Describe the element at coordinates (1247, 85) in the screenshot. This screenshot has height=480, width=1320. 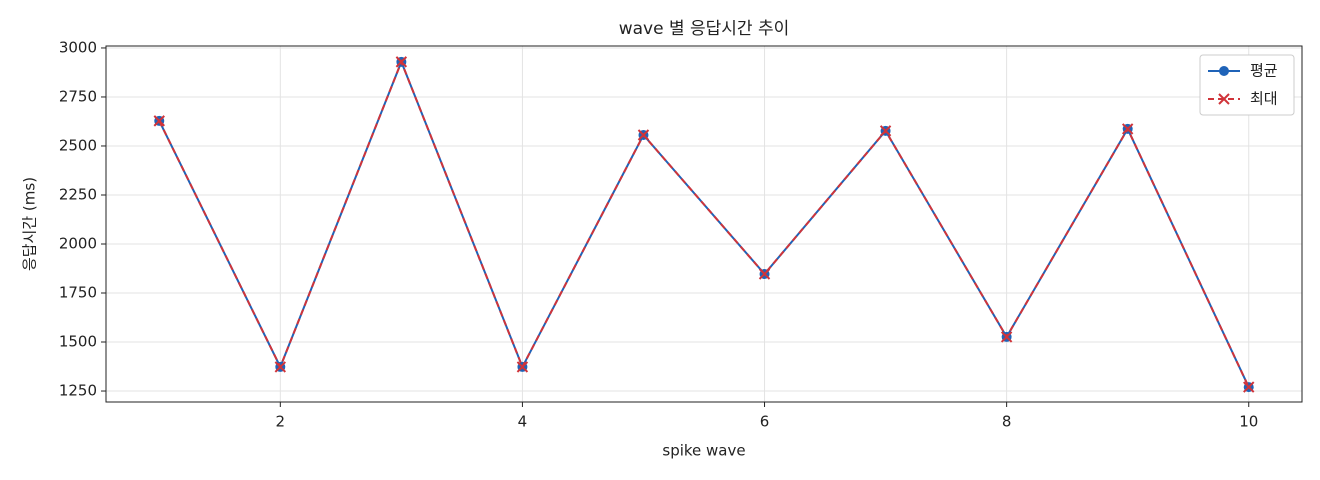
I see `legend-box` at that location.